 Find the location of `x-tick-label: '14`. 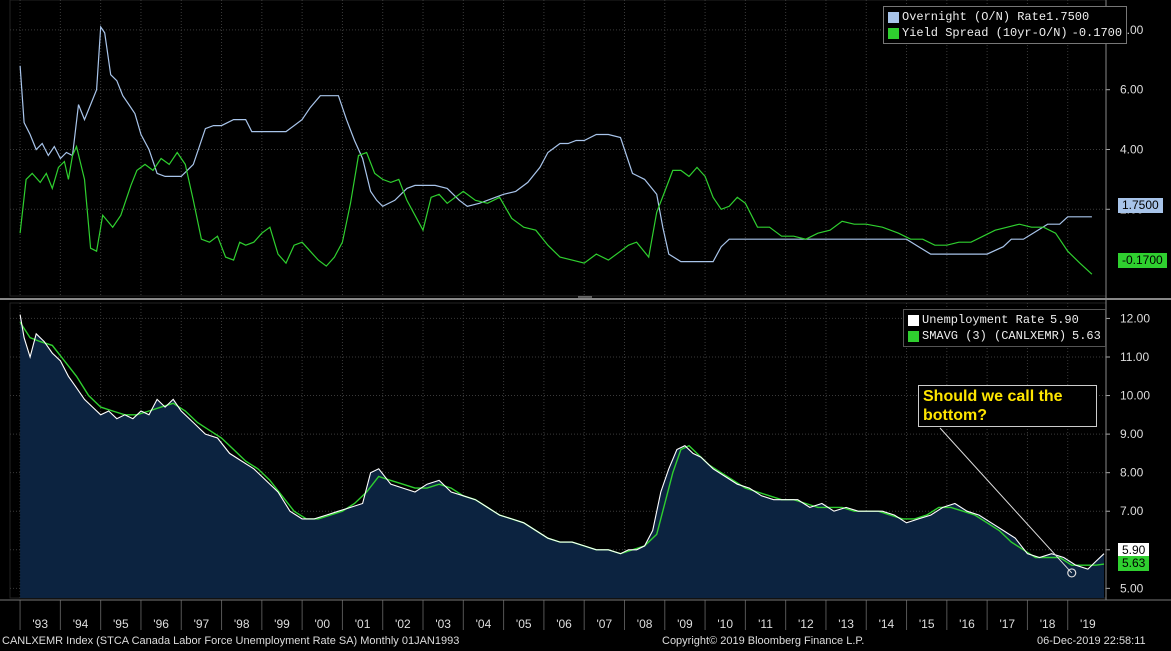

x-tick-label: '14 is located at coordinates (887, 624).